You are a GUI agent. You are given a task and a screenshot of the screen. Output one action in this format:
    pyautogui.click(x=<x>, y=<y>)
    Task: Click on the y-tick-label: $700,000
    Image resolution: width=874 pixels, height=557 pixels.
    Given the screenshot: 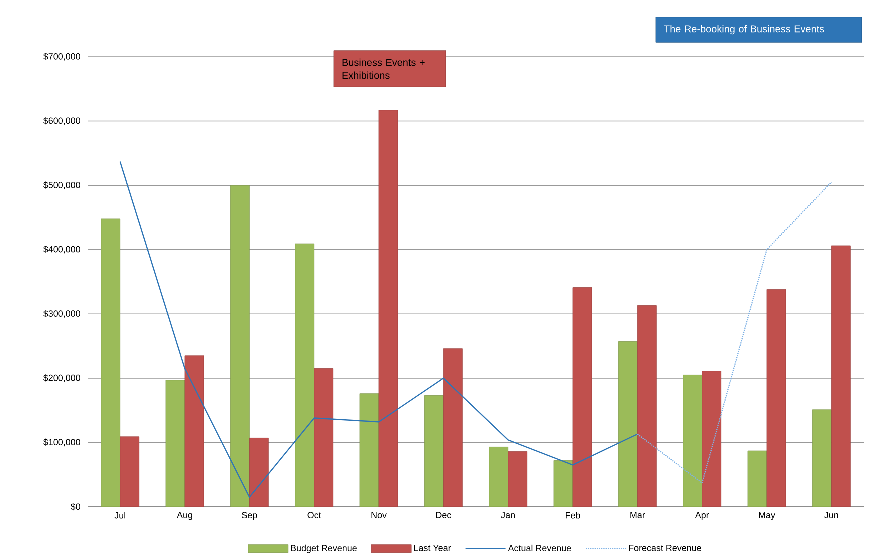 What is the action you would take?
    pyautogui.click(x=62, y=57)
    